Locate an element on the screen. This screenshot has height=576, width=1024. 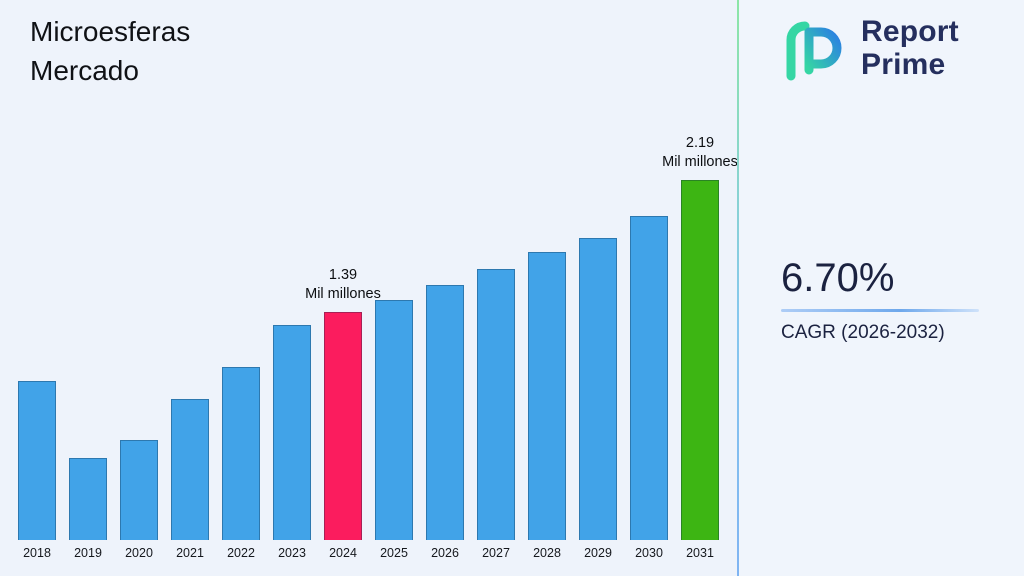
report-prime-logo-text: Report Prime is located at coordinates (910, 48).